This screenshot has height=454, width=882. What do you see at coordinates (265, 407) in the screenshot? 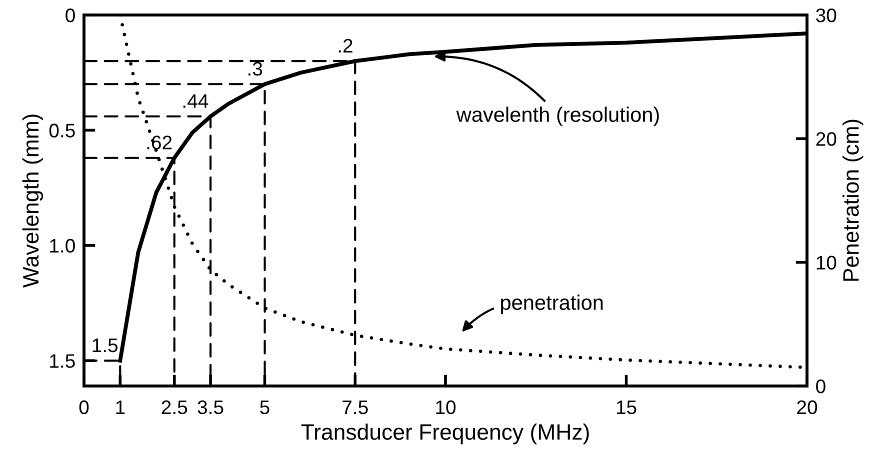
I see `x-tick-label: 5` at bounding box center [265, 407].